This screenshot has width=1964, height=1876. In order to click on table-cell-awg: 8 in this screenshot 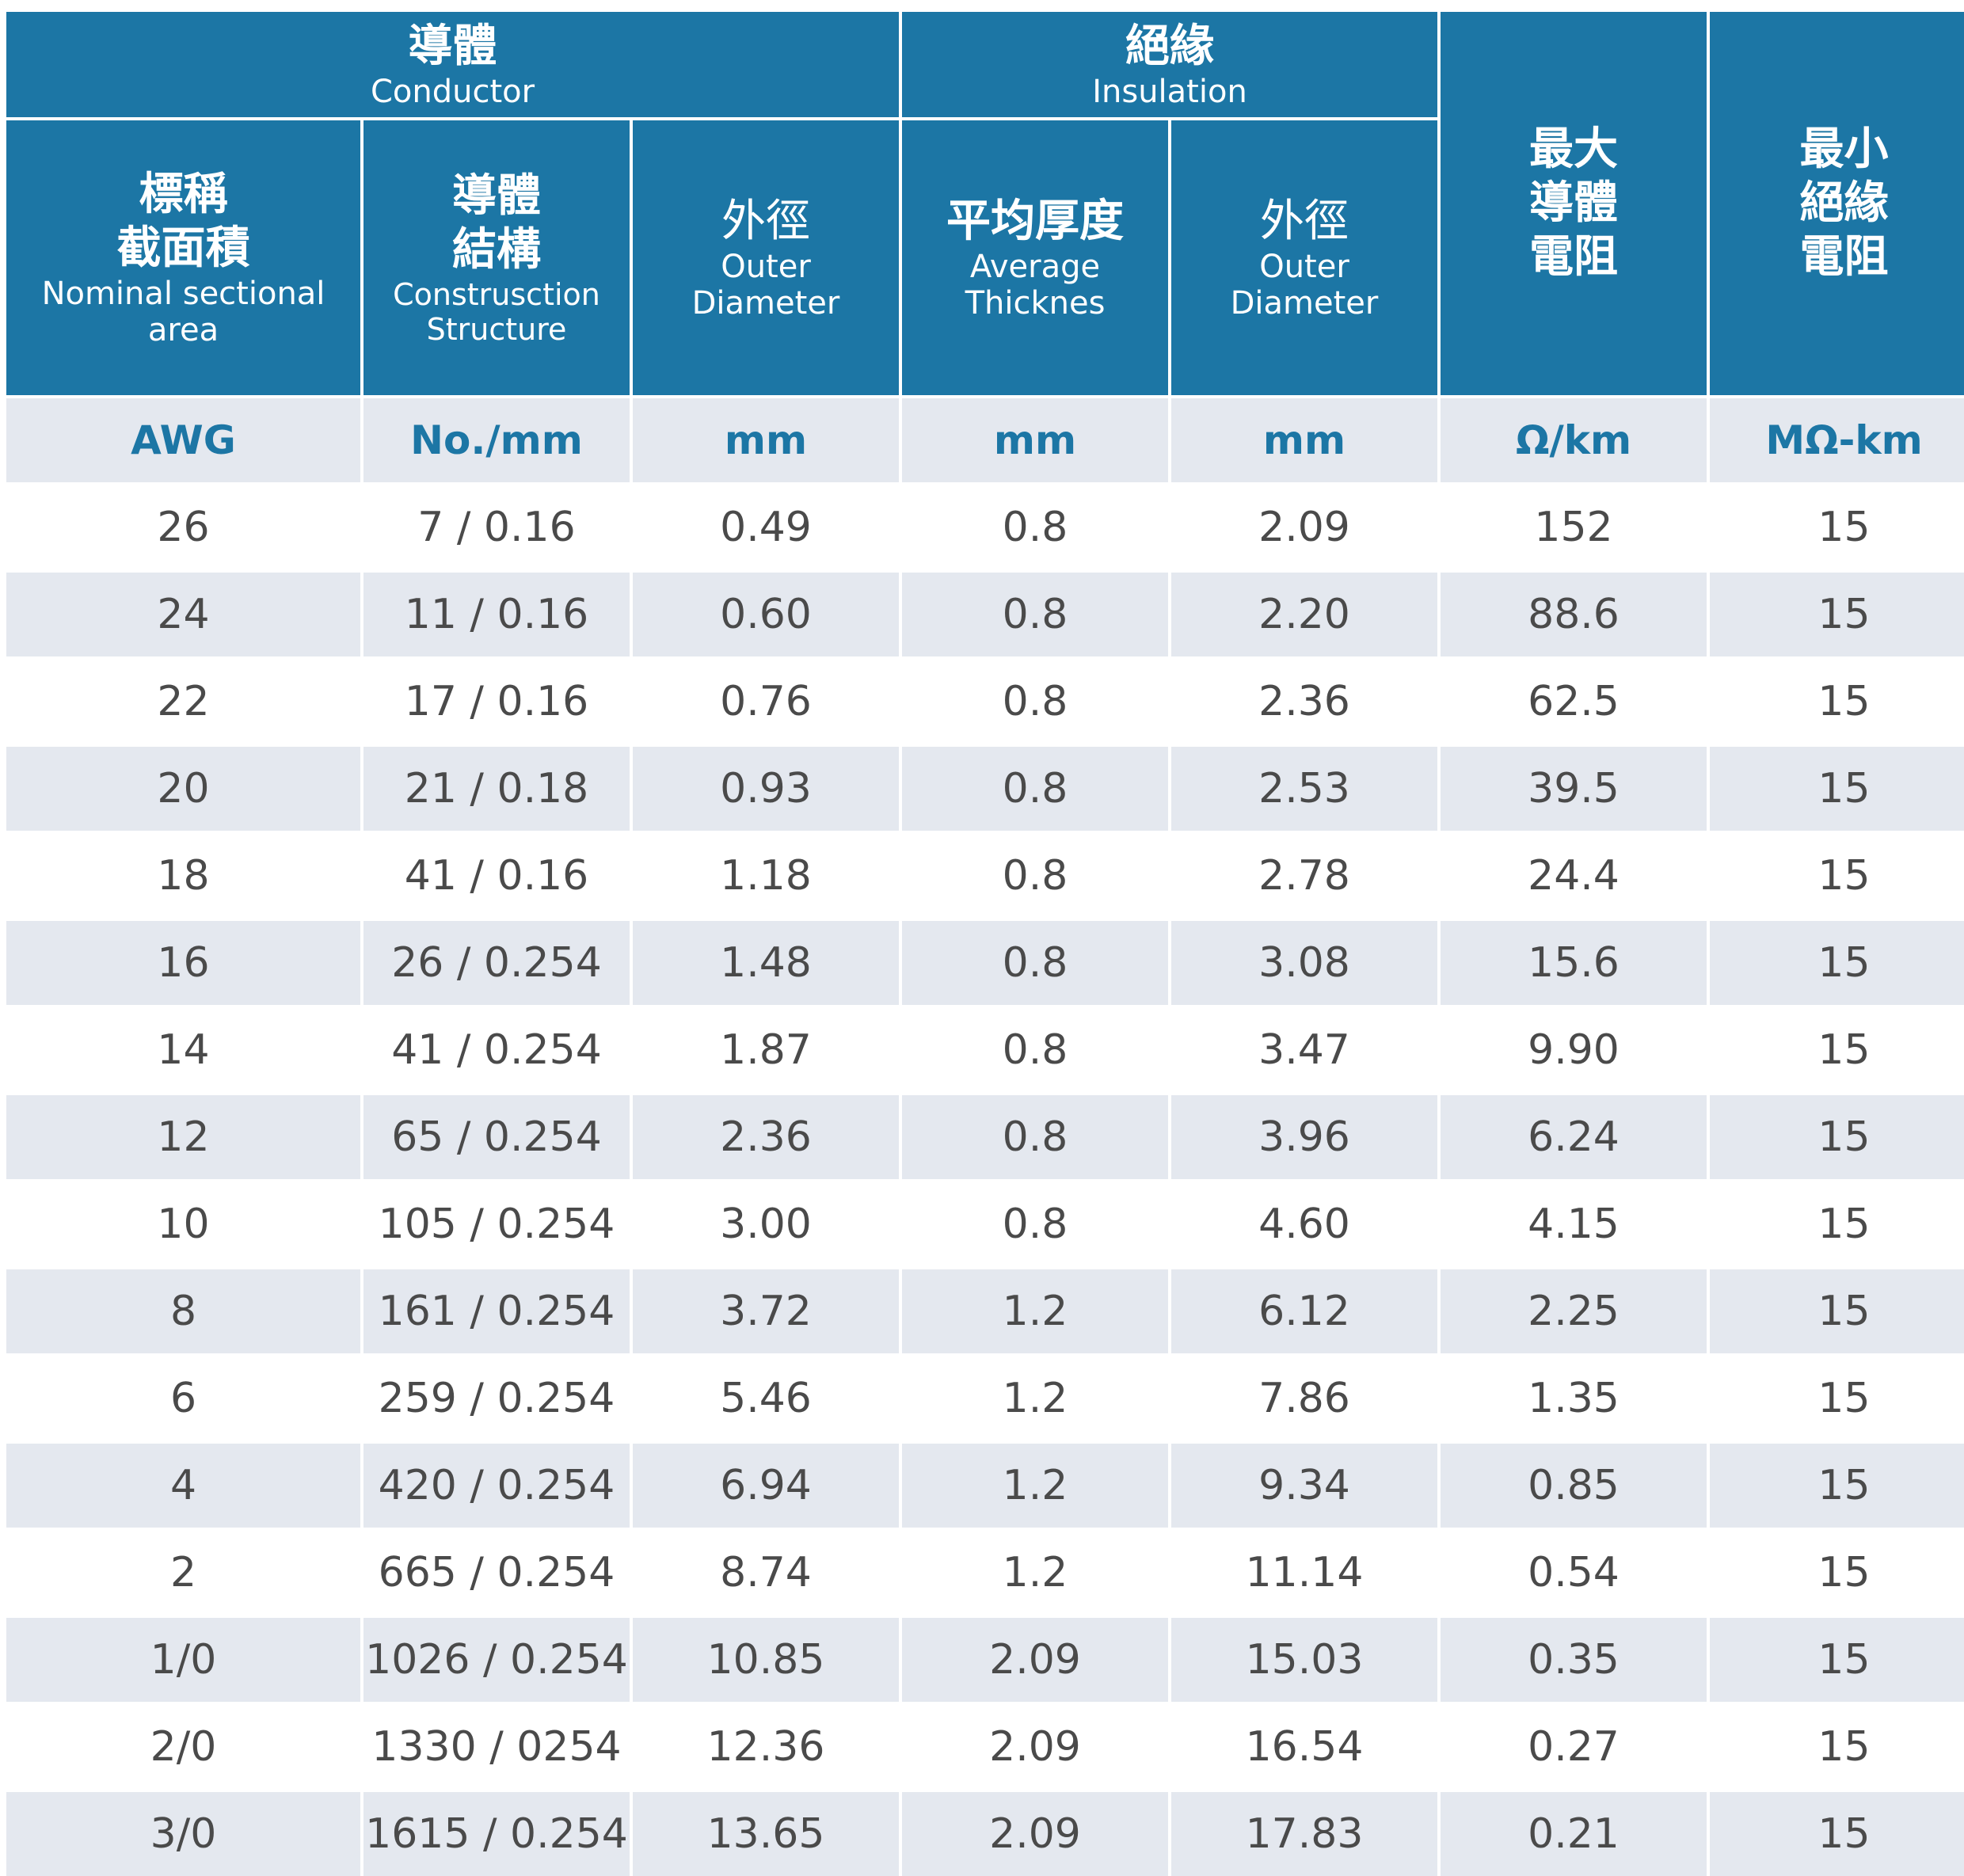, I will do `click(183, 1311)`.